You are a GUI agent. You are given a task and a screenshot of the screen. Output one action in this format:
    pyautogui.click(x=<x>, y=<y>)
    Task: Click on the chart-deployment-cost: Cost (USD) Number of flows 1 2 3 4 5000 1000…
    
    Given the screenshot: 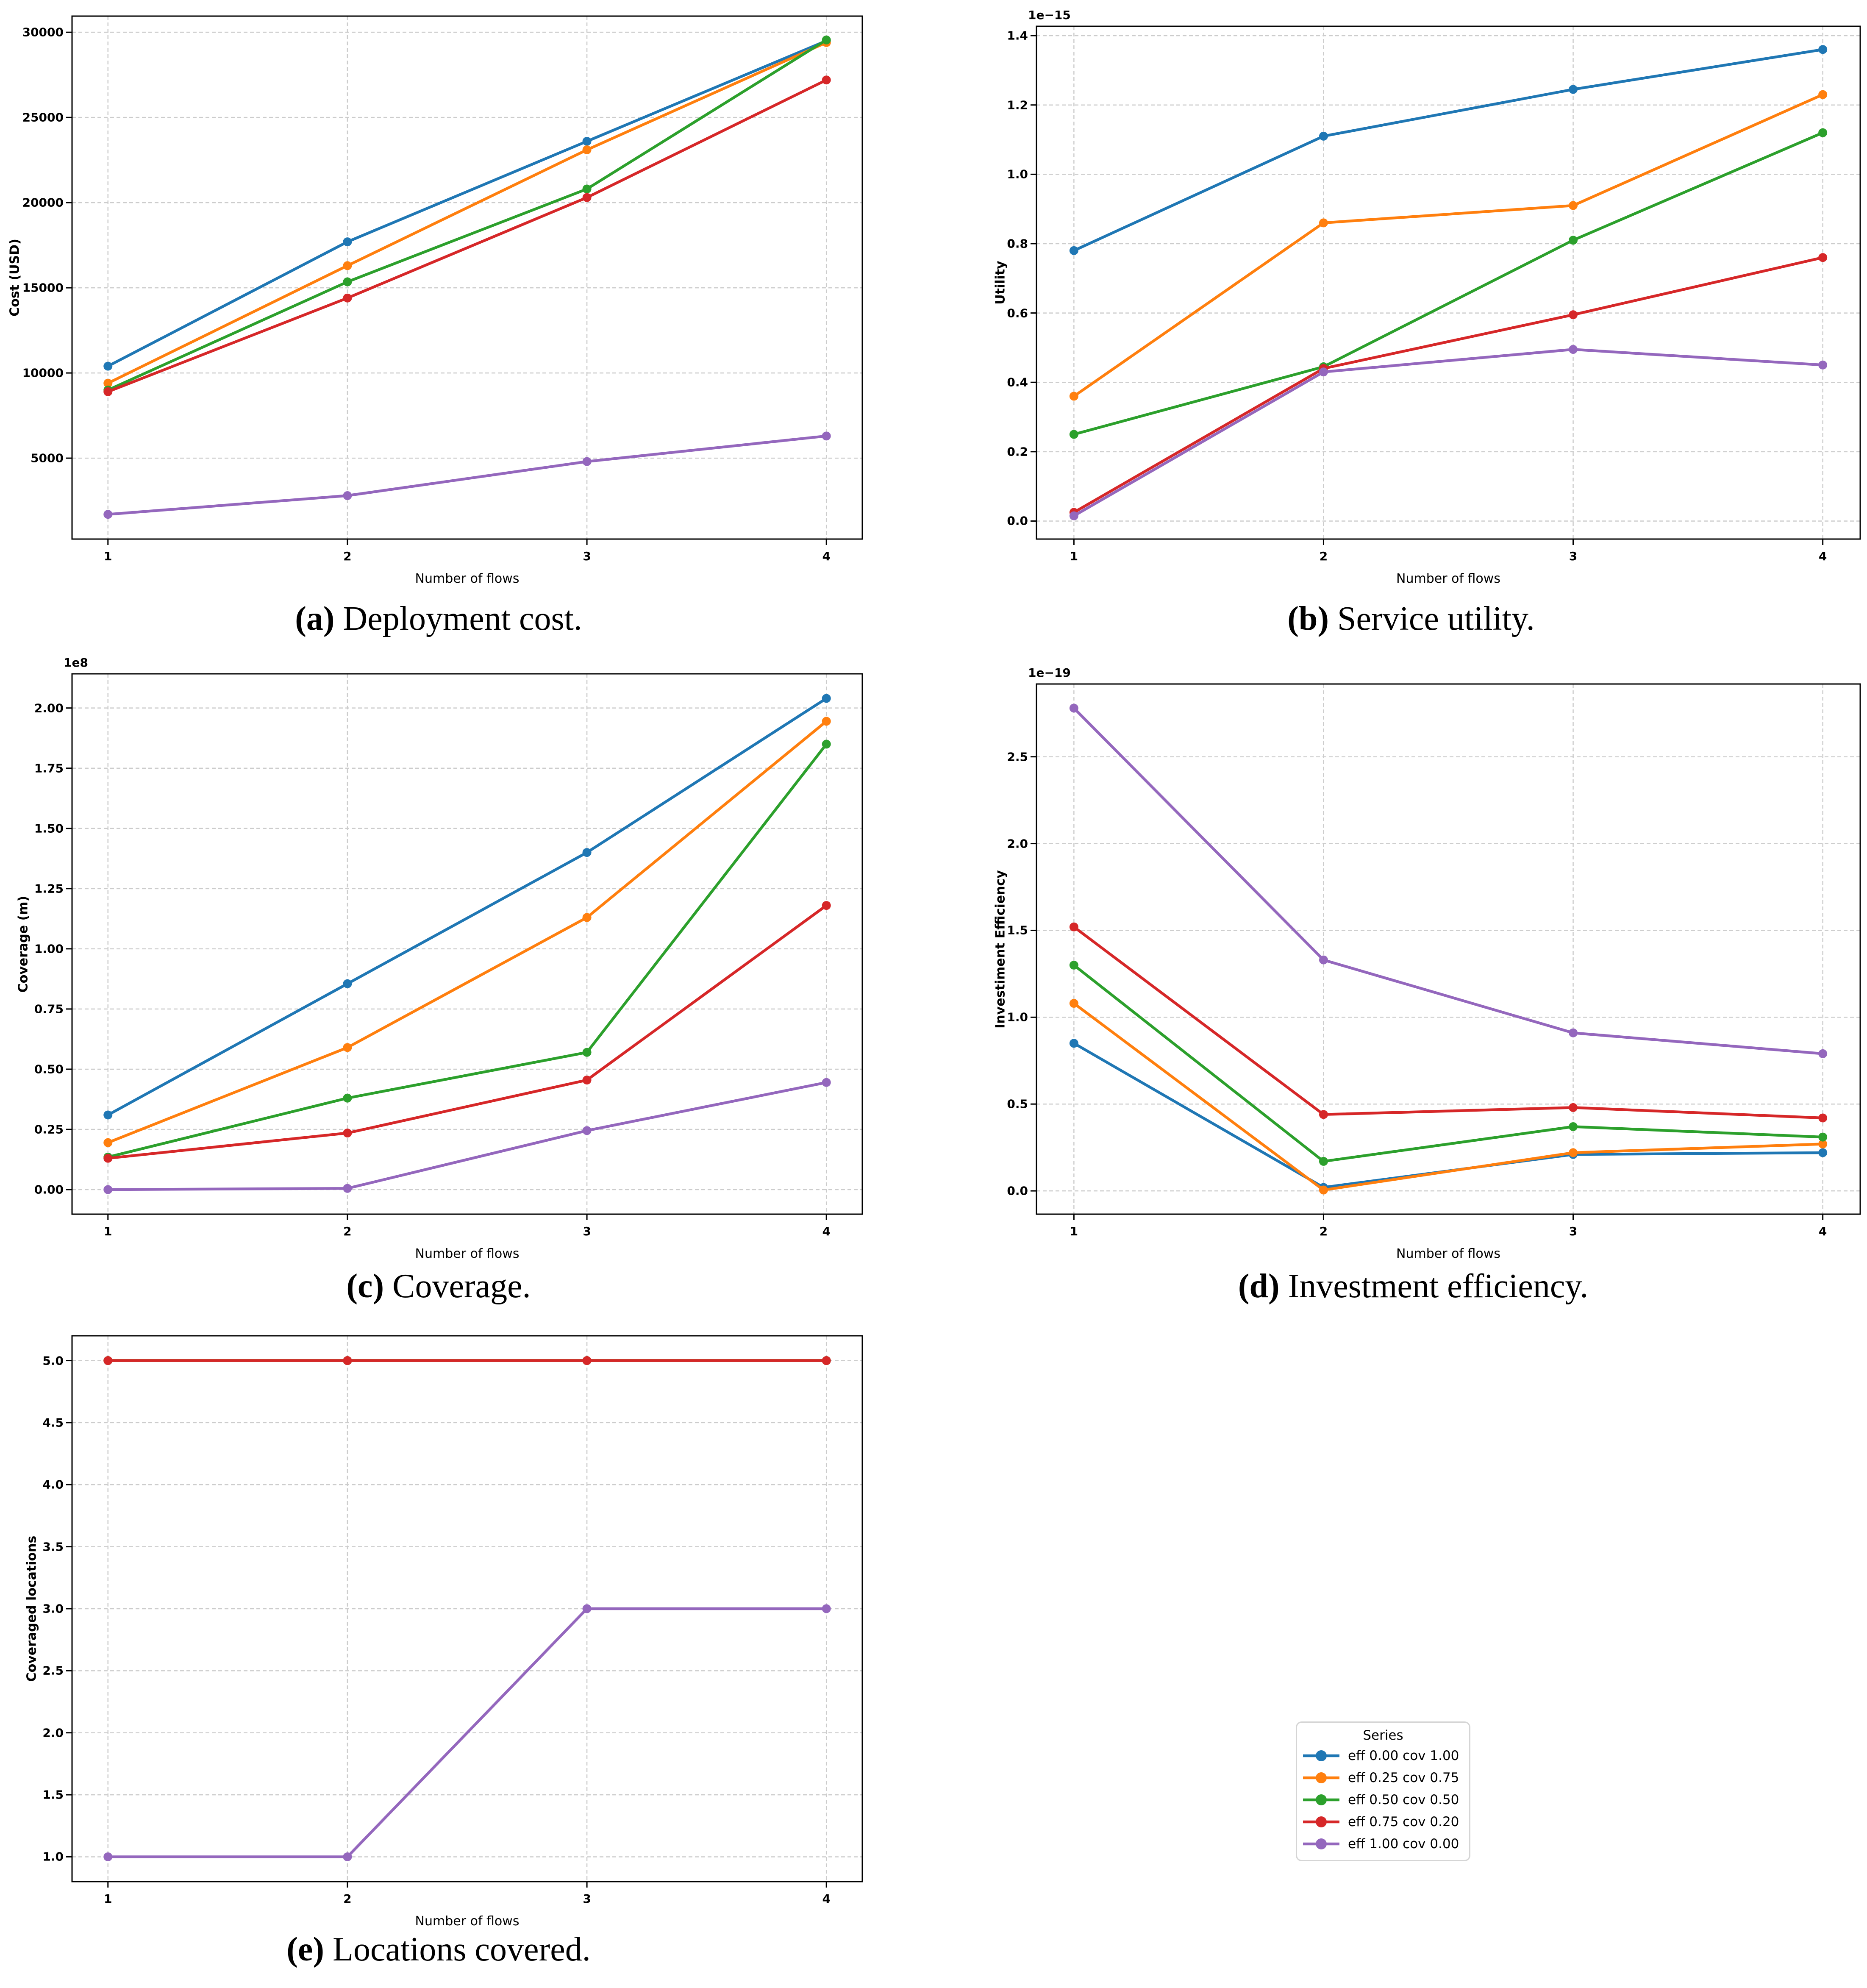 What is the action you would take?
    pyautogui.click(x=436, y=300)
    